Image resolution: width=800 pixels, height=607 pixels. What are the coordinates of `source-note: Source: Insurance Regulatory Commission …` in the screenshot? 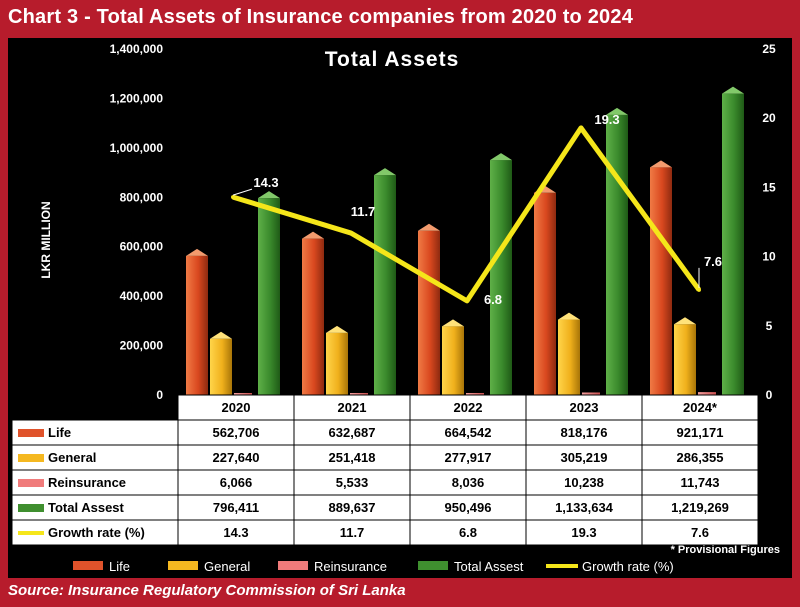 It's located at (207, 590).